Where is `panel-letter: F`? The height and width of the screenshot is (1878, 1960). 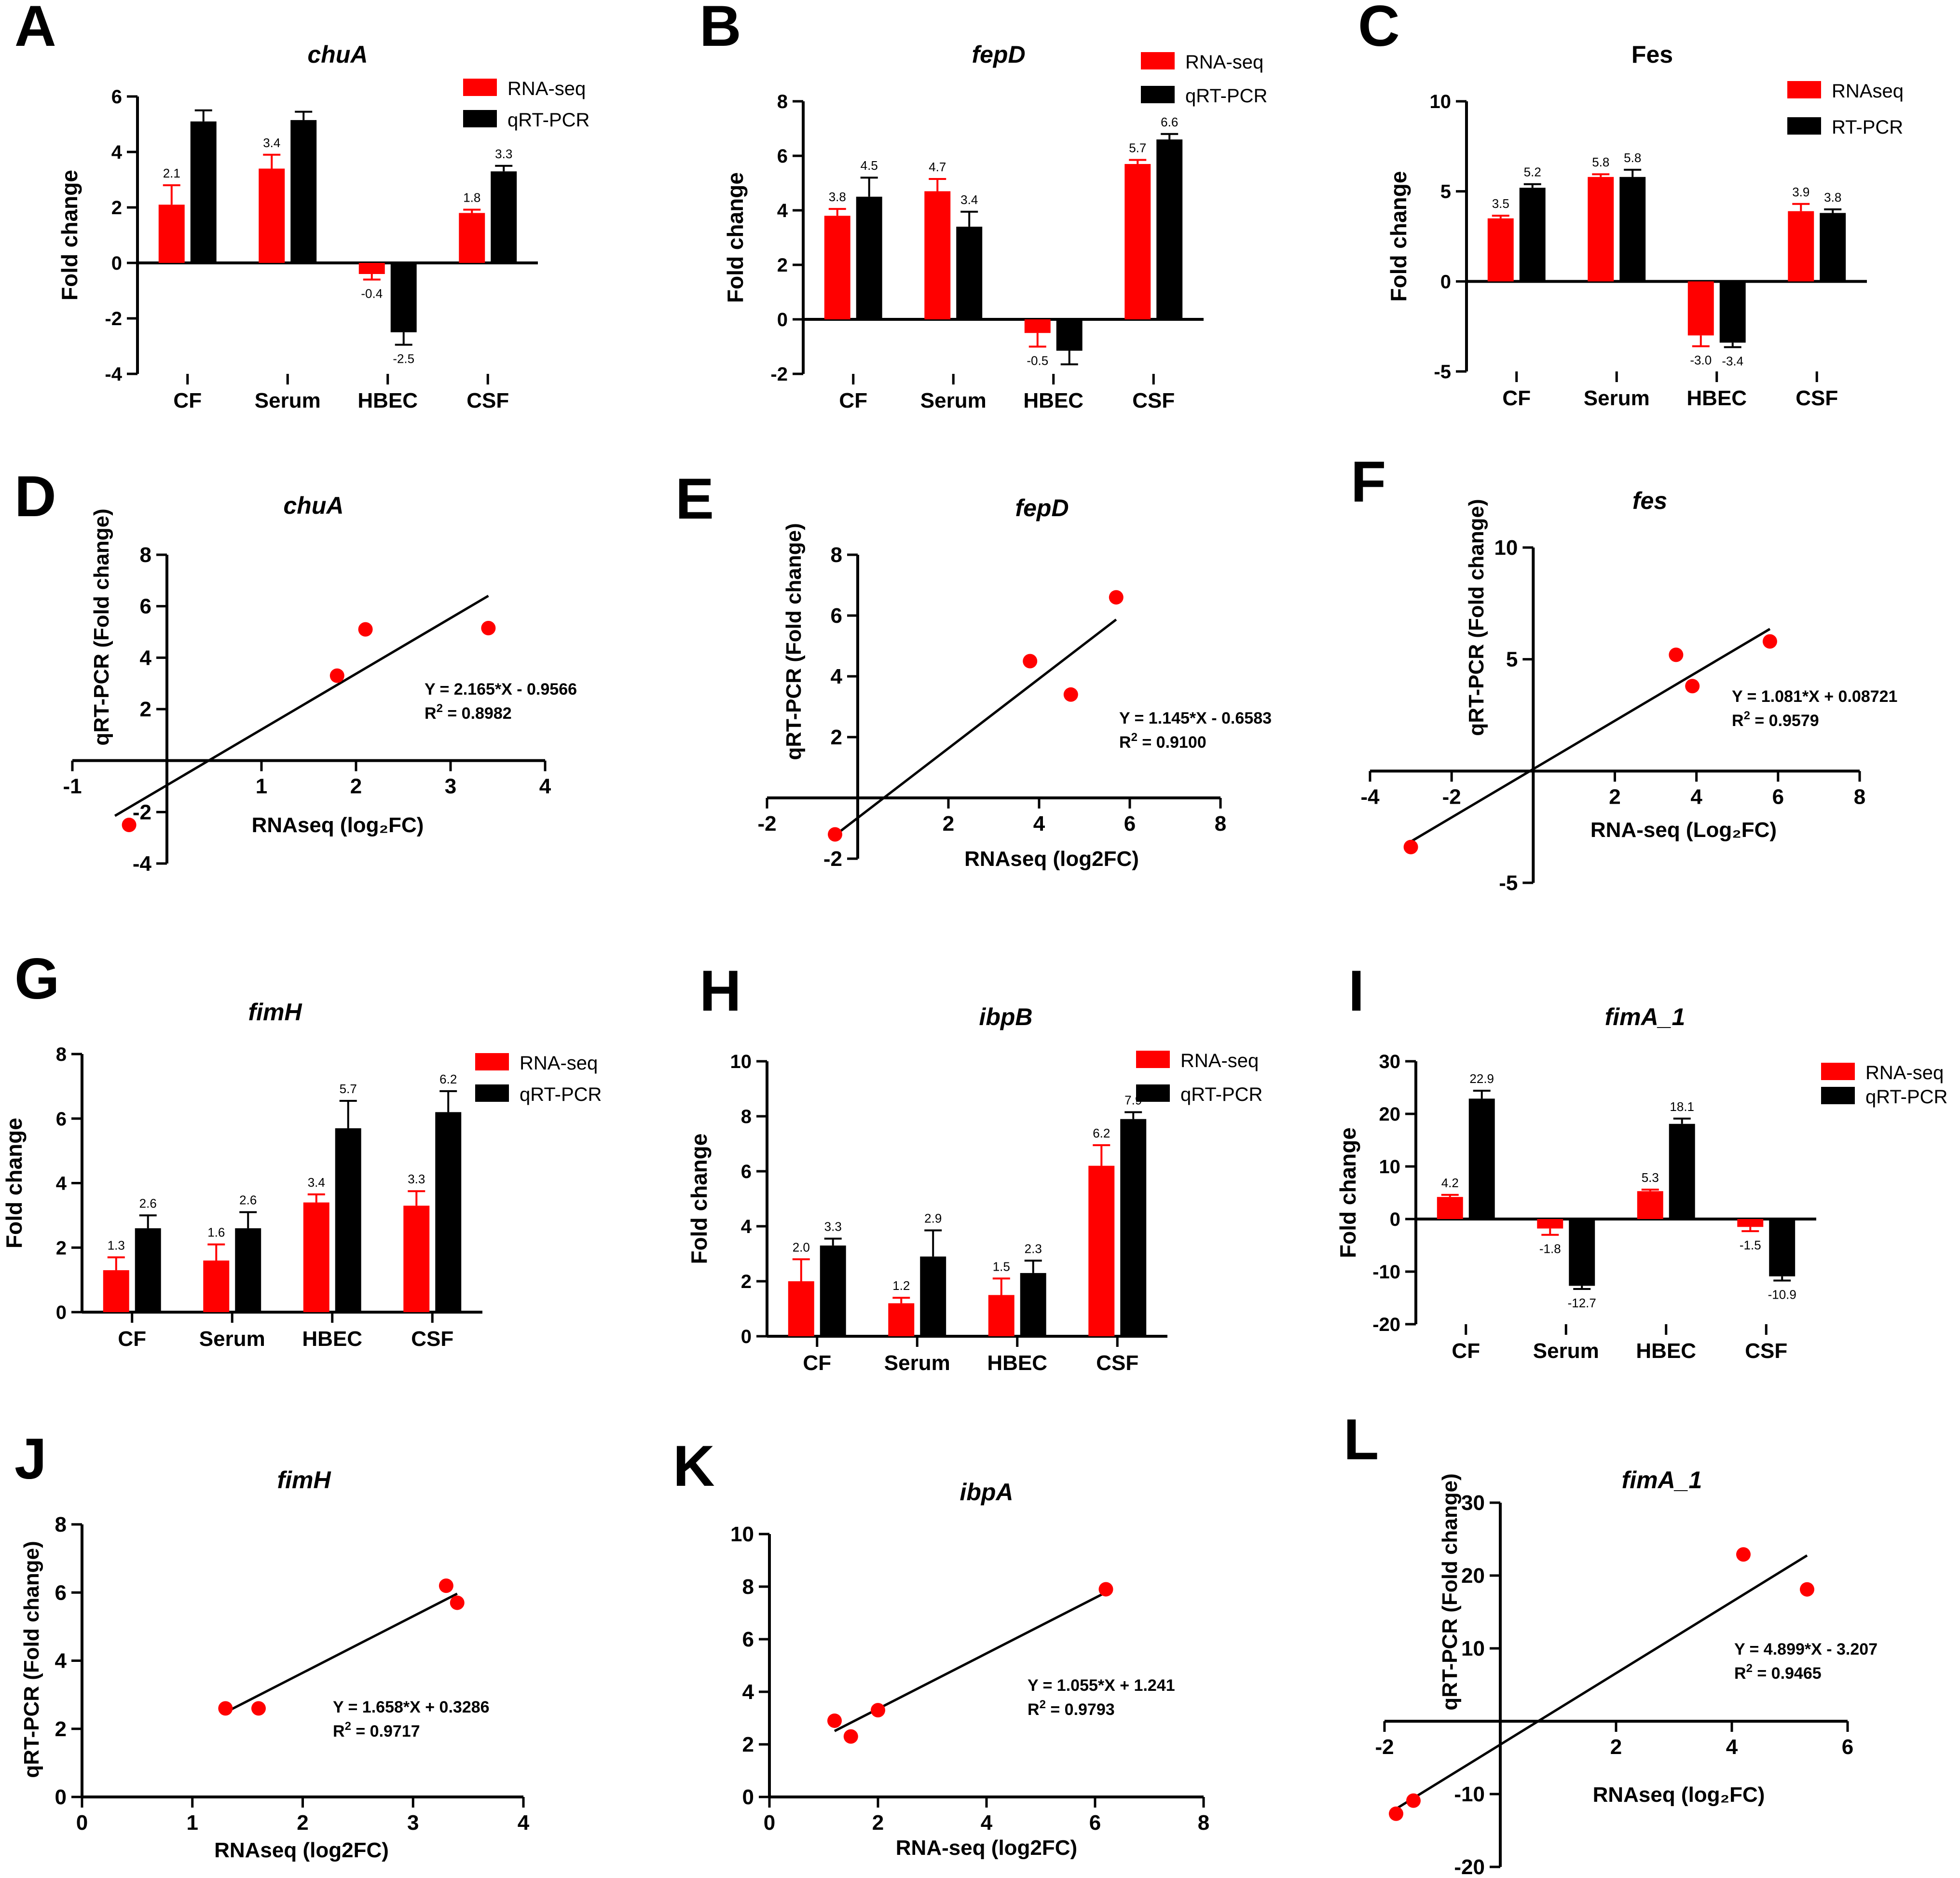 panel-letter: F is located at coordinates (1368, 482).